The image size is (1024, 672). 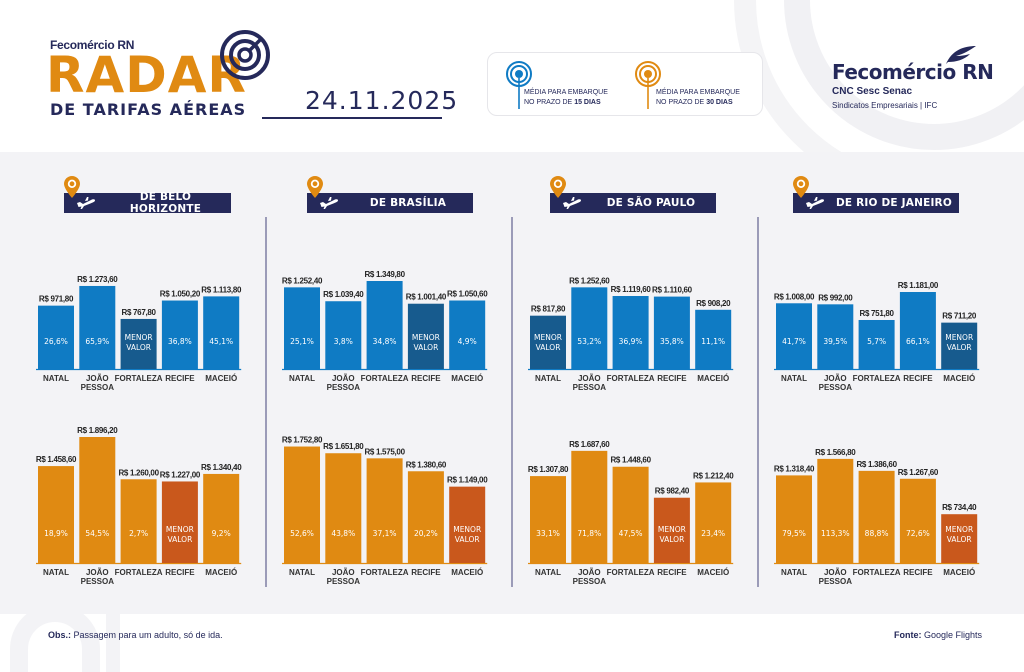 What do you see at coordinates (467, 341) in the screenshot?
I see `percent-label: 4,9%` at bounding box center [467, 341].